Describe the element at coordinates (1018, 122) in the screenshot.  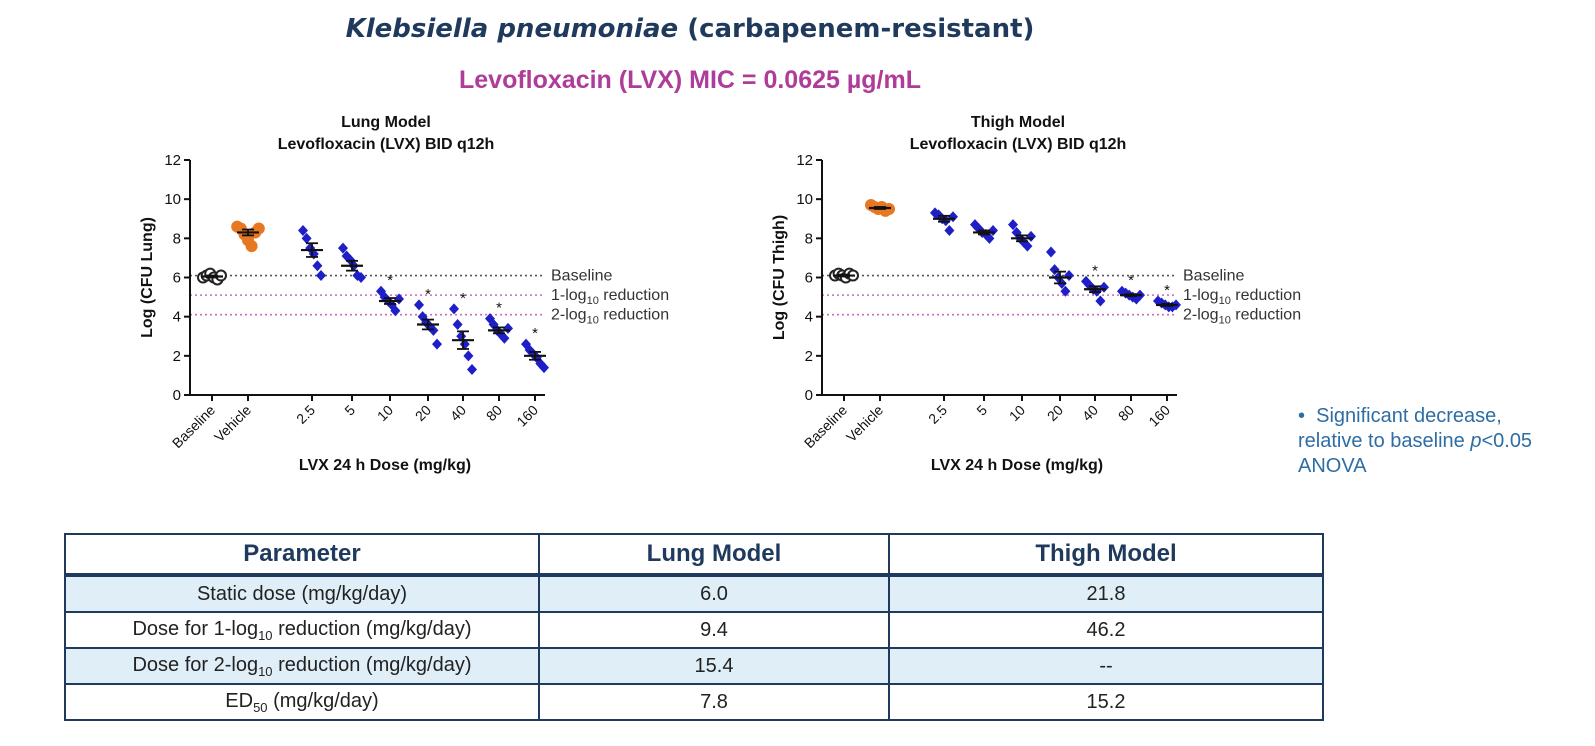
I see `chart-title-line: Thigh Model` at that location.